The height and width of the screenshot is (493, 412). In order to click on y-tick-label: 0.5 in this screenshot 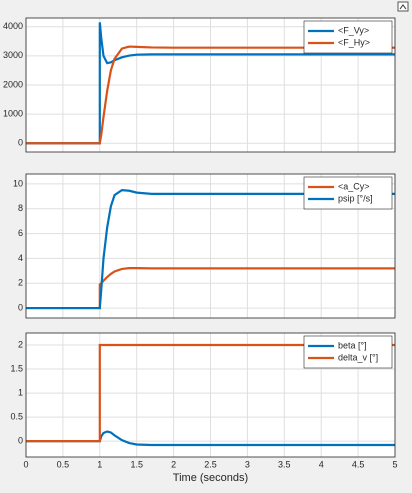, I will do `click(16, 416)`.